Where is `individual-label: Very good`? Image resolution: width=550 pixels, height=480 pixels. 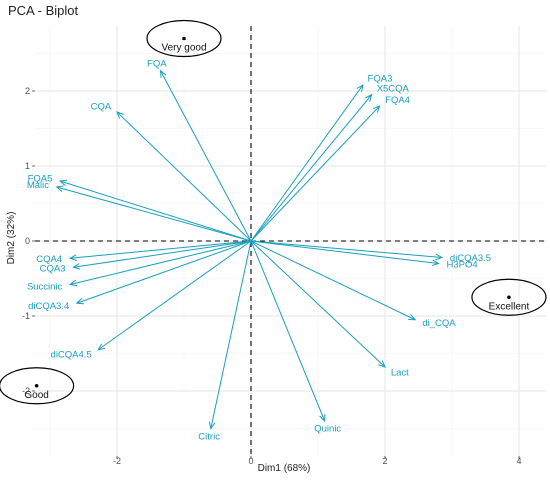 individual-label: Very good is located at coordinates (183, 48).